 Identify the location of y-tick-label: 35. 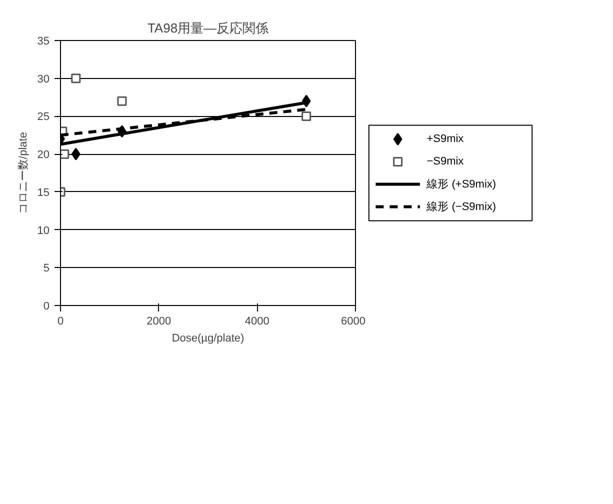
(43, 42).